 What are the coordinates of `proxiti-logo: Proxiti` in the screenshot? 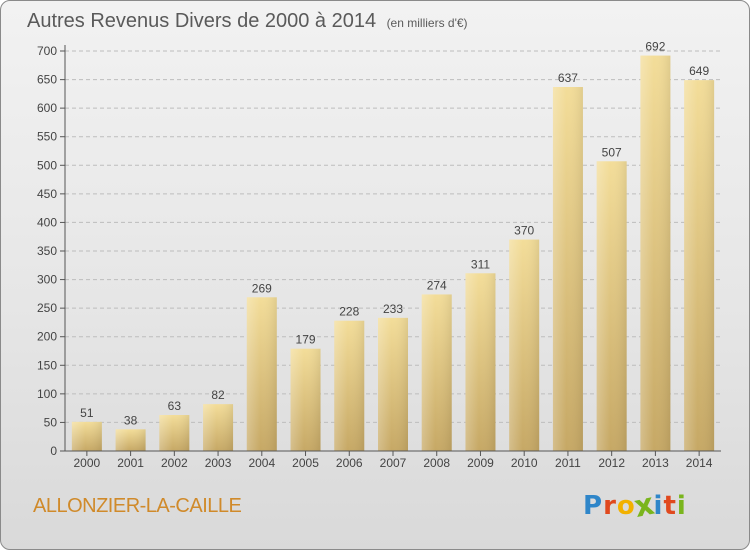 It's located at (635, 506).